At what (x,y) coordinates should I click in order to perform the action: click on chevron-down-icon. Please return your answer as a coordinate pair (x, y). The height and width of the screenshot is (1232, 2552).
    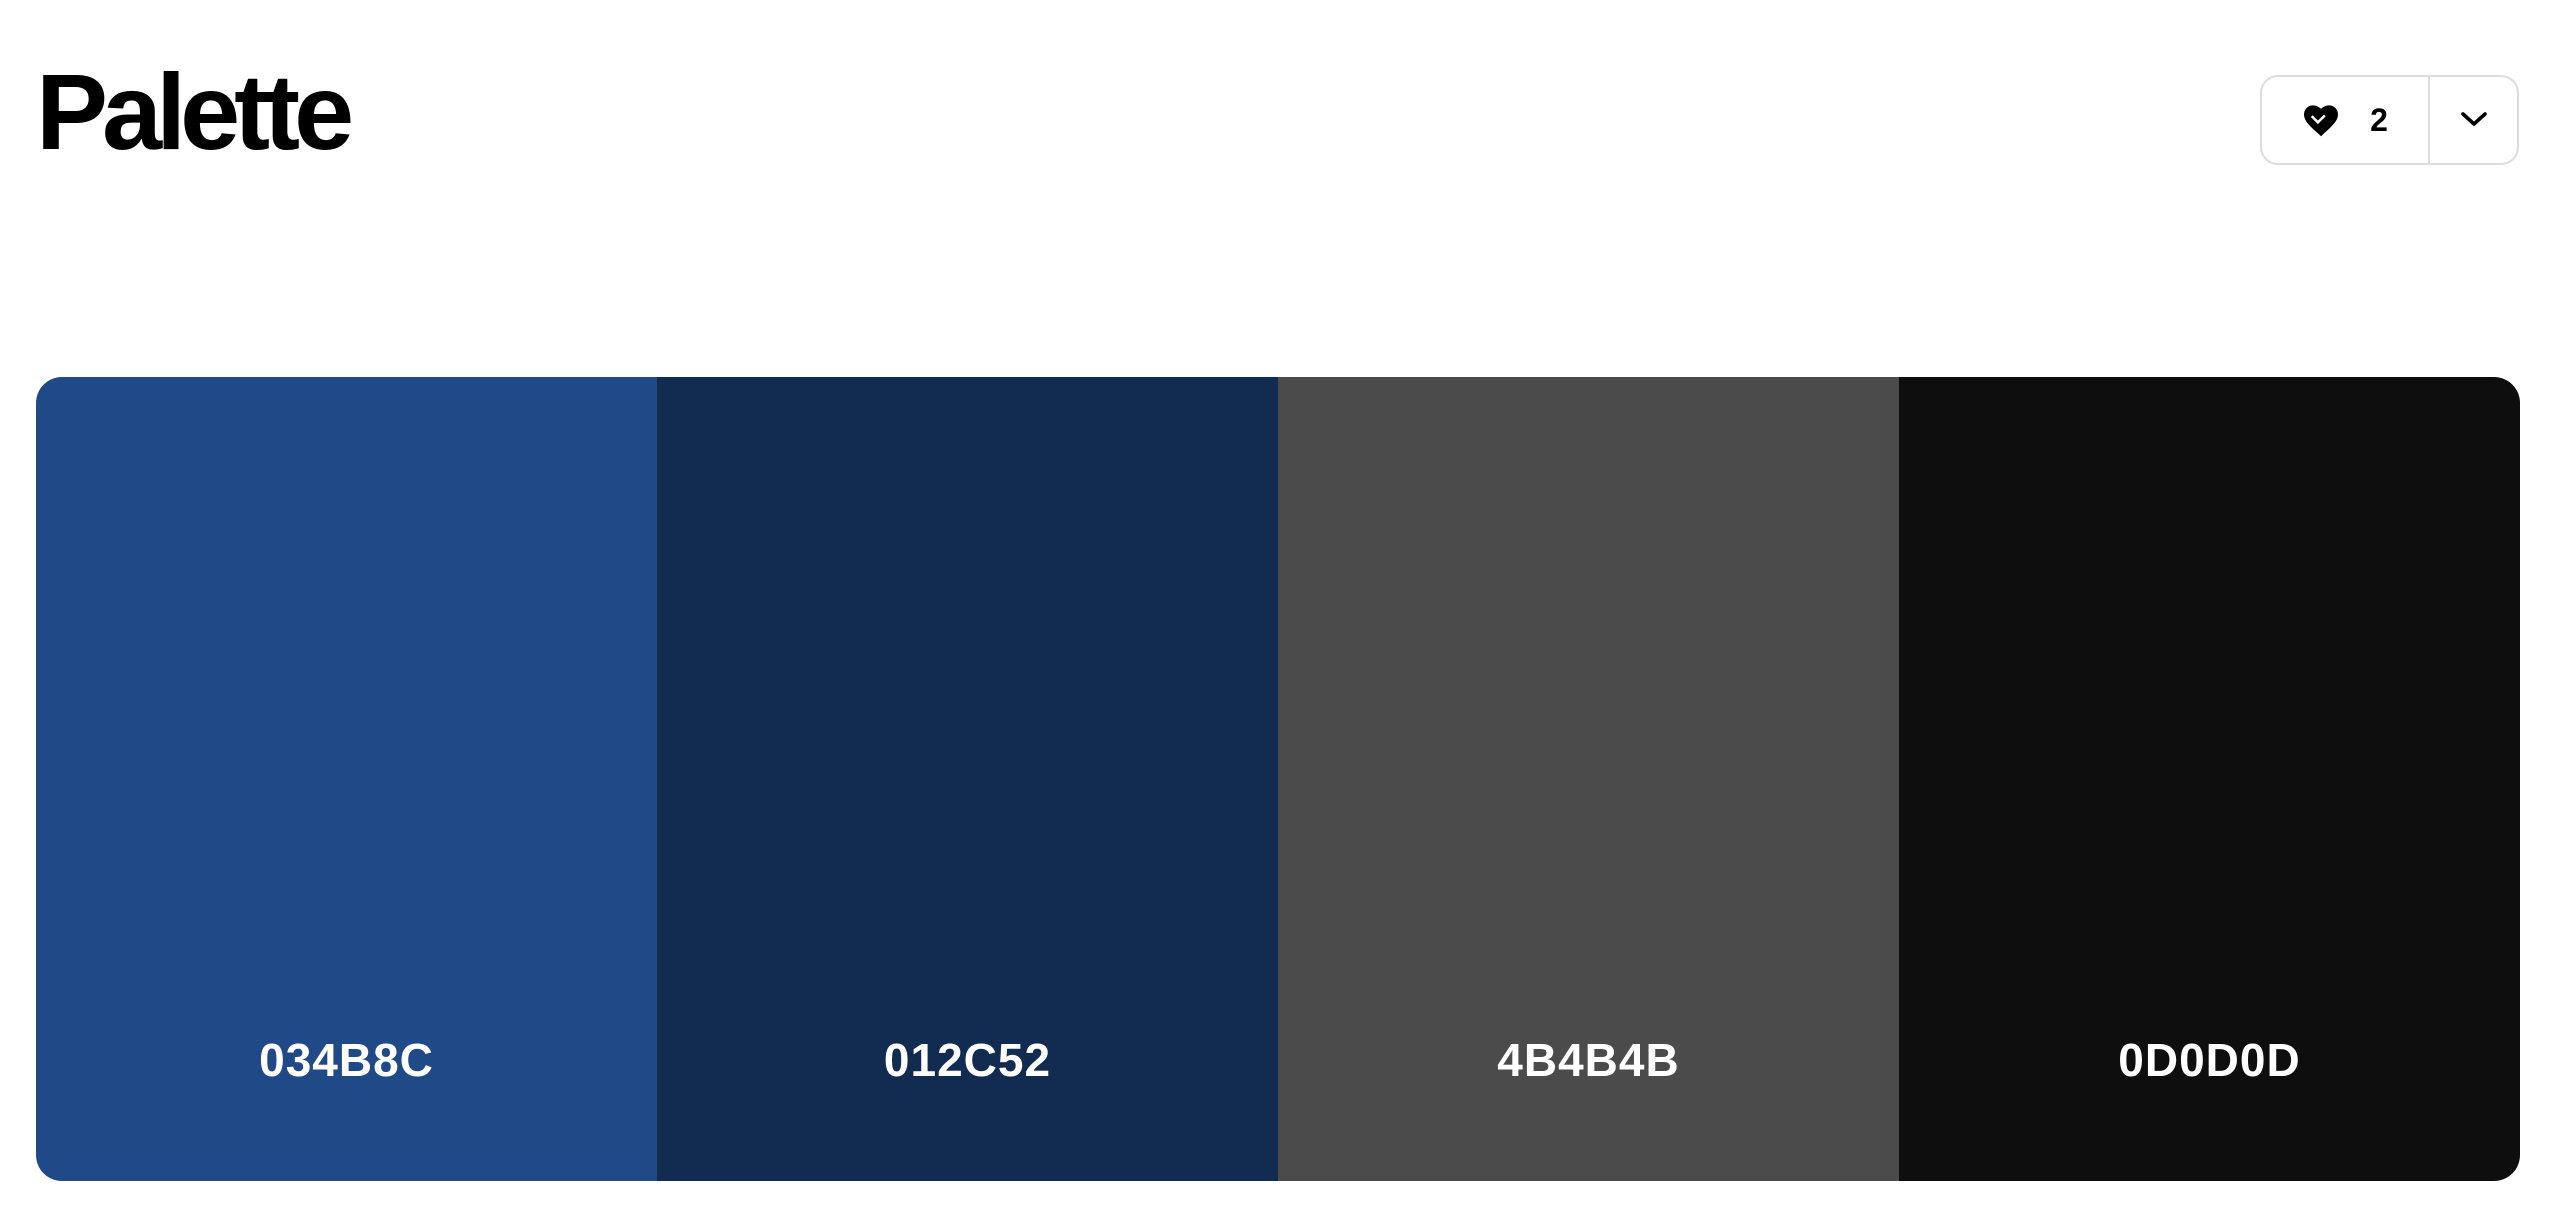
    Looking at the image, I should click on (2473, 119).